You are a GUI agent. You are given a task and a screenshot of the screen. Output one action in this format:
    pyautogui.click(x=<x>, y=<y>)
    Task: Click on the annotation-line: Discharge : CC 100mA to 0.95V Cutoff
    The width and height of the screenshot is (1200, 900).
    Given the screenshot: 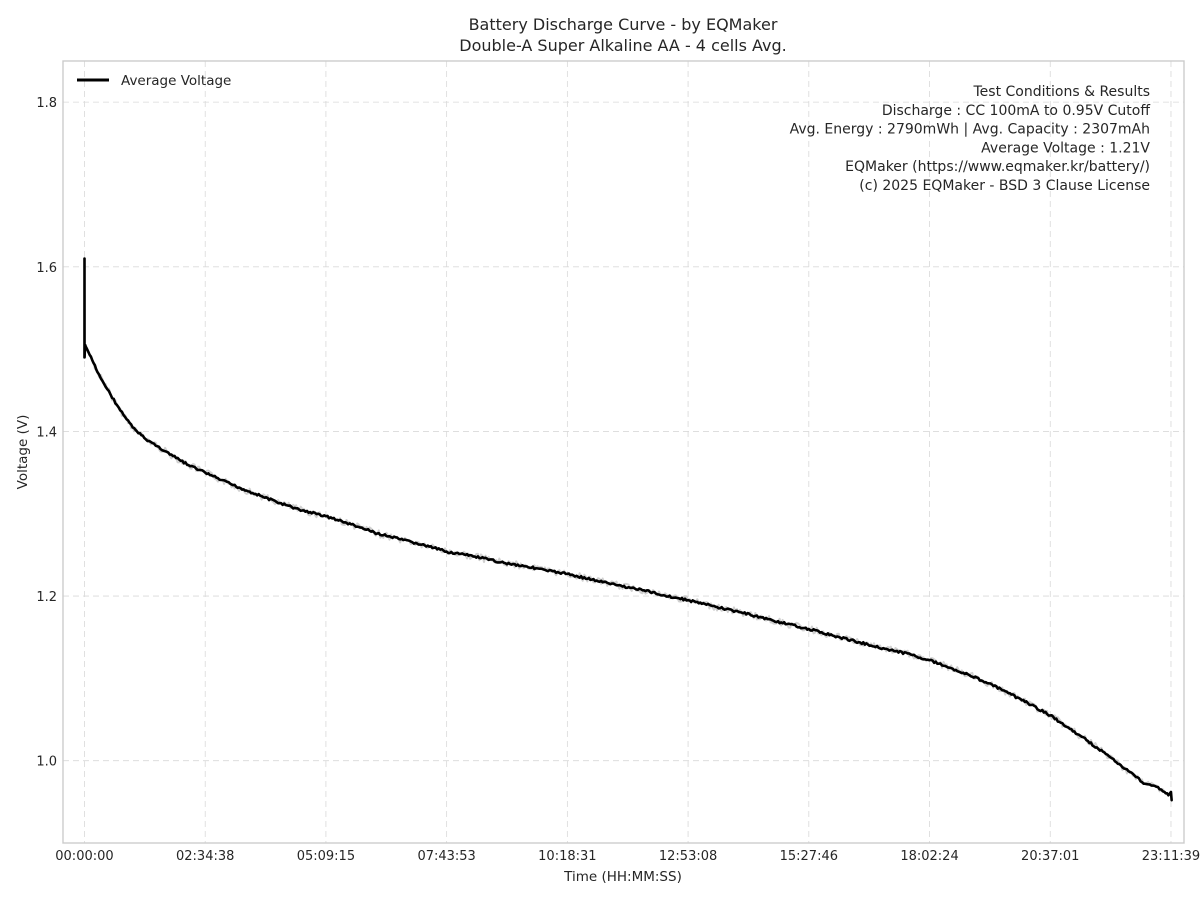 What is the action you would take?
    pyautogui.click(x=1016, y=111)
    